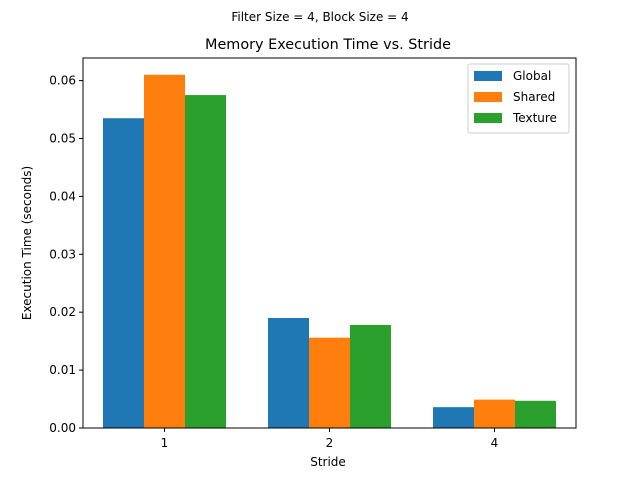 The width and height of the screenshot is (640, 480). I want to click on legend-swatch-shared, so click(488, 97).